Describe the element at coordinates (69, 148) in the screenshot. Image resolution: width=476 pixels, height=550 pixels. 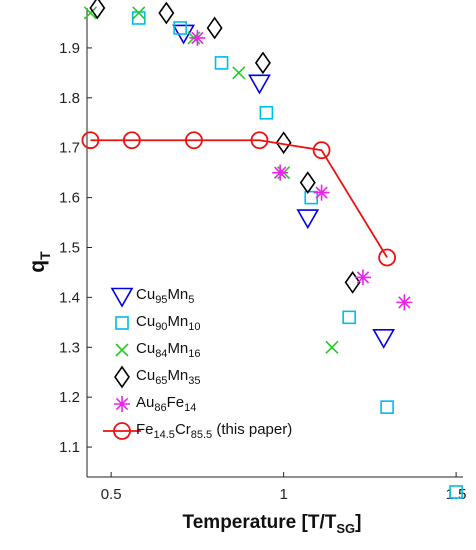
I see `y-tick-label: 1.7` at that location.